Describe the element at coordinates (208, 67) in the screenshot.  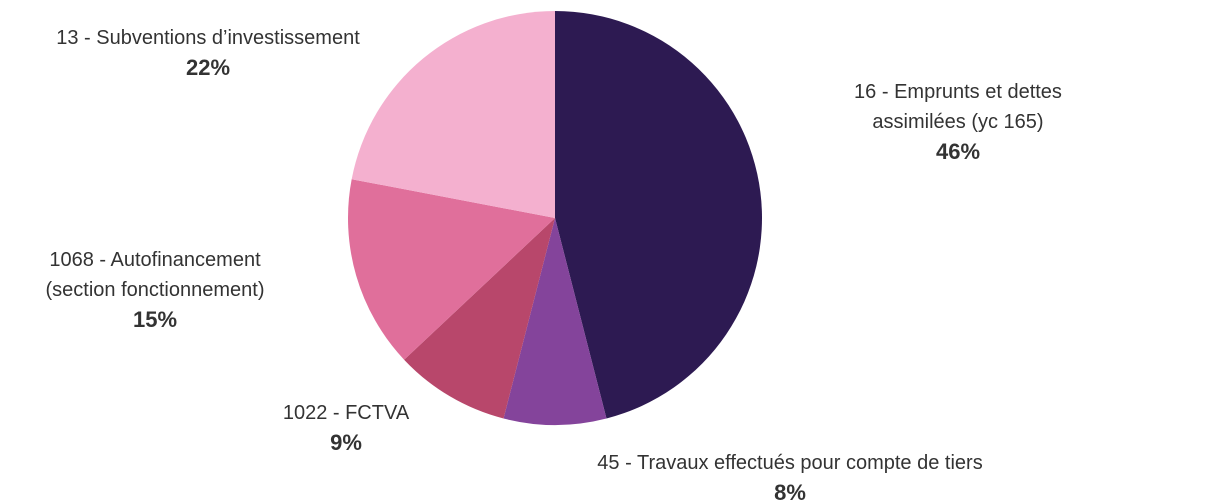
I see `value-label: 22%` at that location.